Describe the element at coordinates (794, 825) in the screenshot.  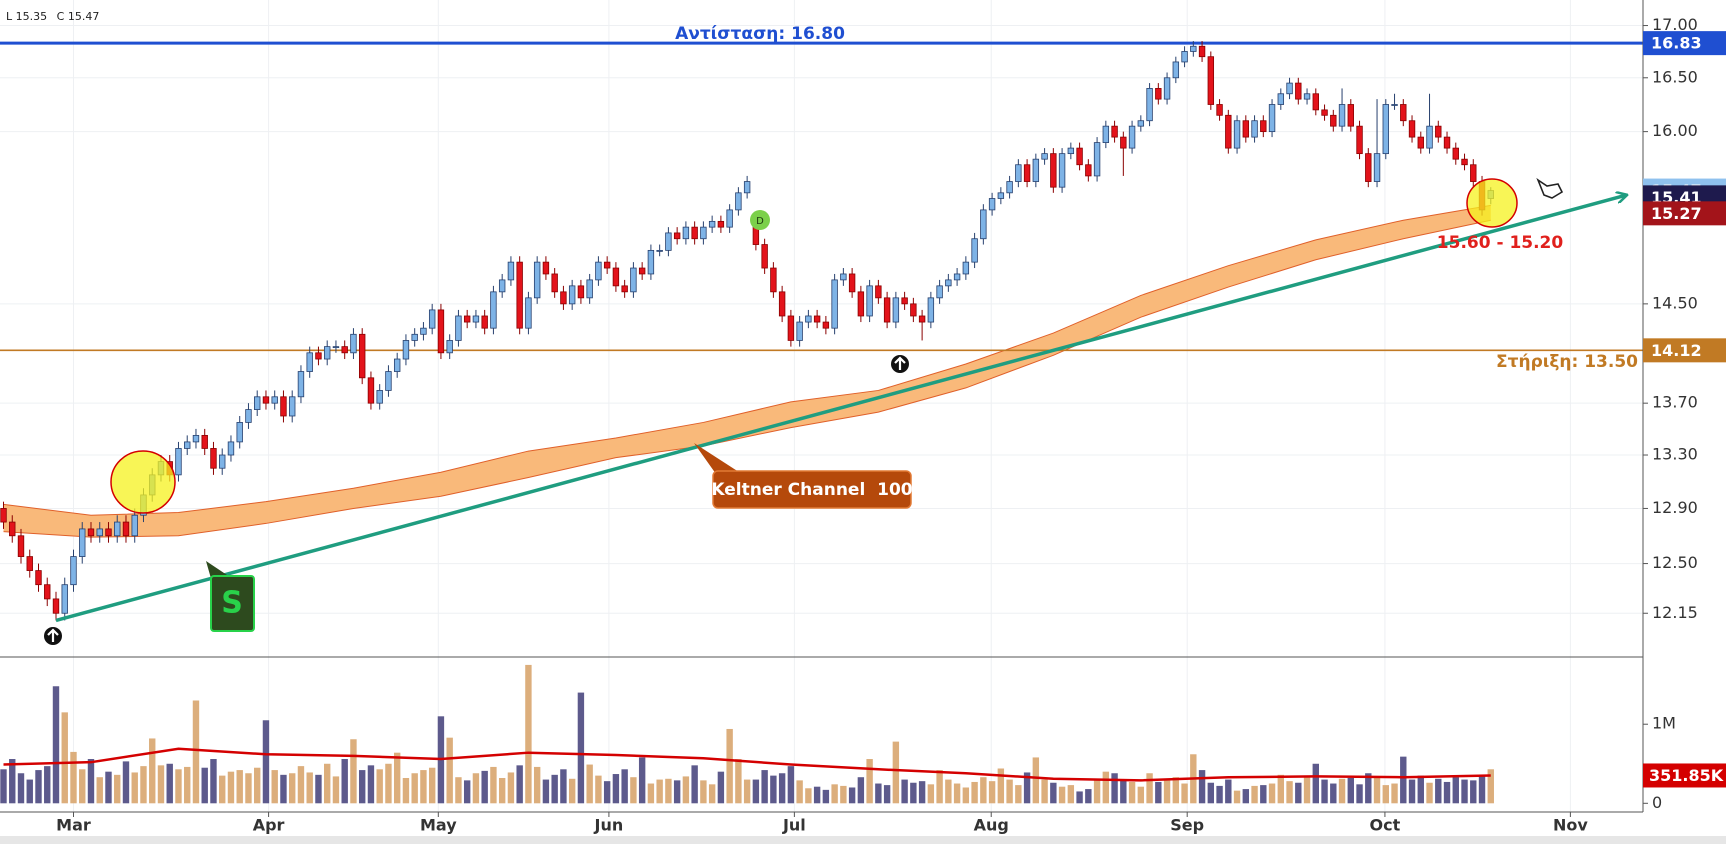
I see `x-tick-label: Jul` at that location.